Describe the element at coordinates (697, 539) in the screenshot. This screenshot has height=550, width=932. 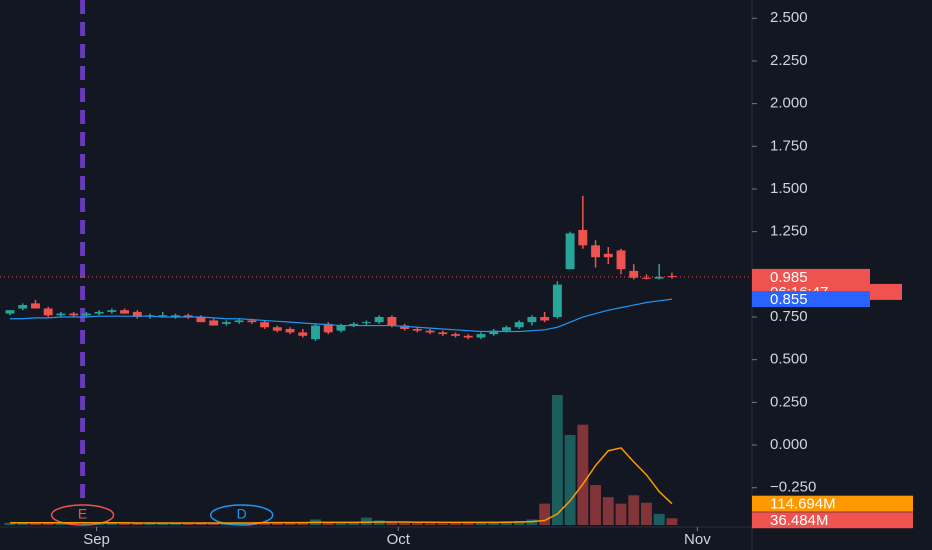
I see `x-tick-label: Nov` at that location.